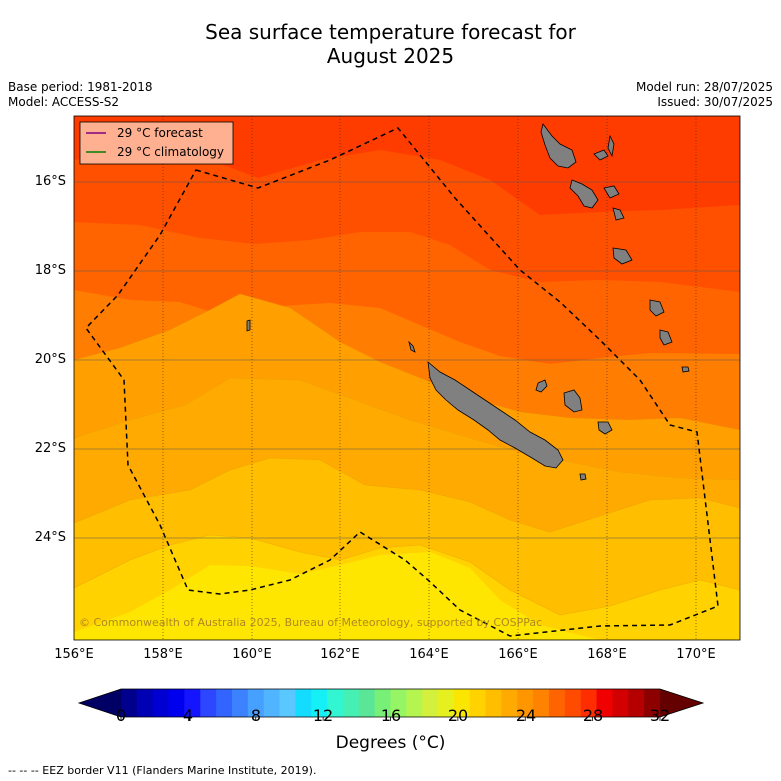  I want to click on meta-left: Base period: 1981-2018 Model: ACCESS-S2, so click(80, 95).